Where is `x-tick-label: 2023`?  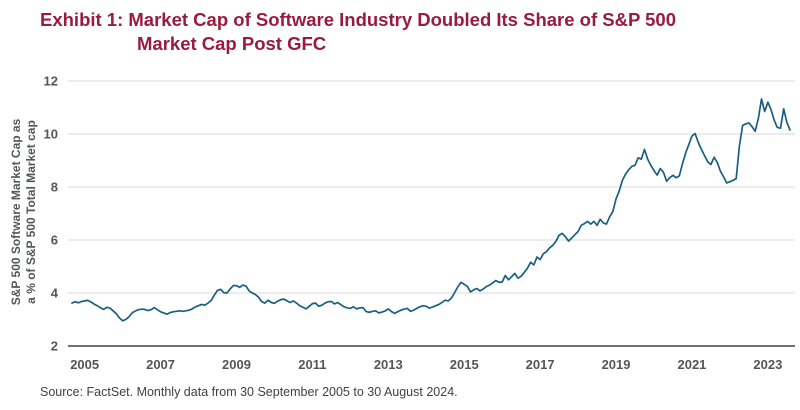
x-tick-label: 2023 is located at coordinates (767, 364).